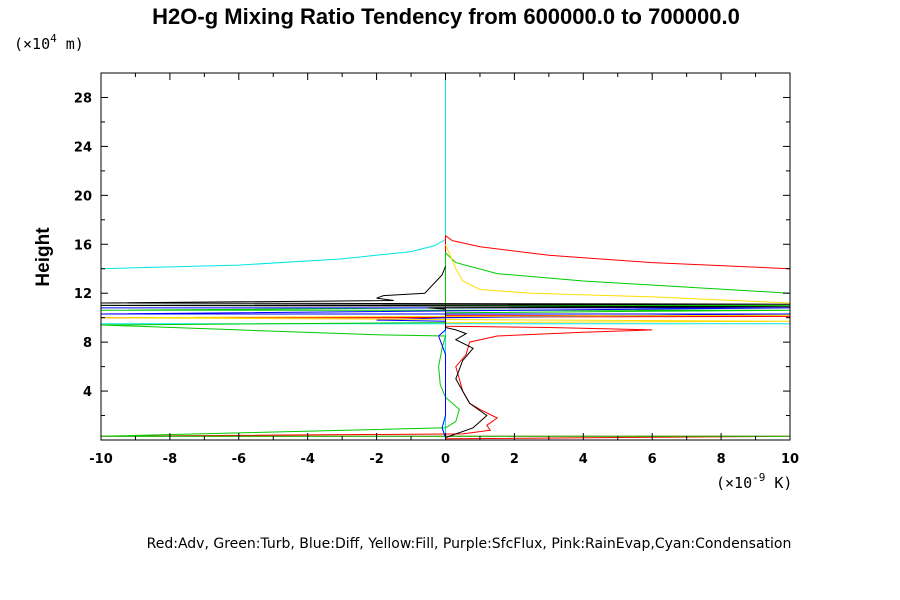 The image size is (900, 600). I want to click on y-unit-prefix: (×10, so click(32, 44).